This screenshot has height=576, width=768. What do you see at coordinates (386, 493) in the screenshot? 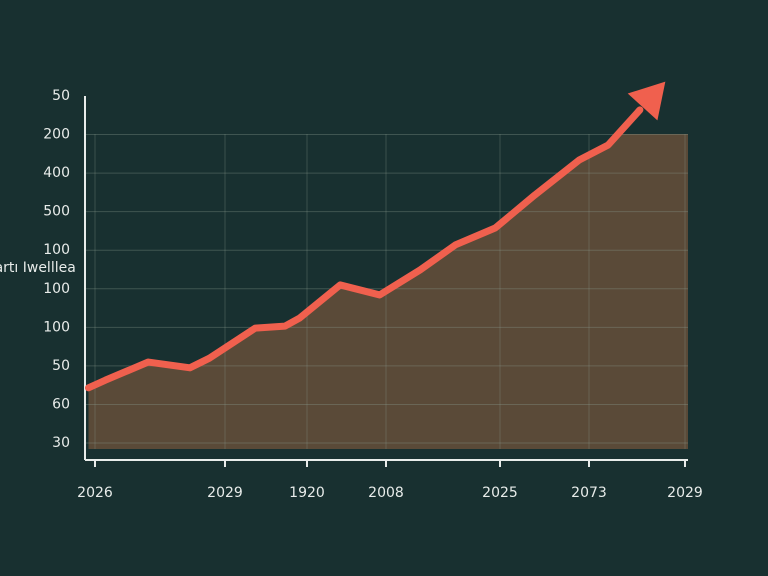
I see `x-tick-label: 2008` at bounding box center [386, 493].